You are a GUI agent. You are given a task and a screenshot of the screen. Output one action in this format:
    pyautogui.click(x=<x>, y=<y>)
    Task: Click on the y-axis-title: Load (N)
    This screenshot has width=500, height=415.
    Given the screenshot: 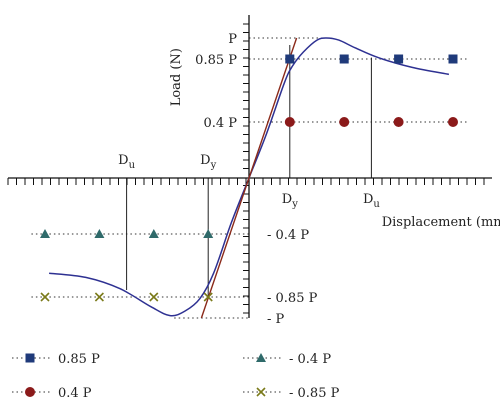 What is the action you would take?
    pyautogui.click(x=176, y=77)
    